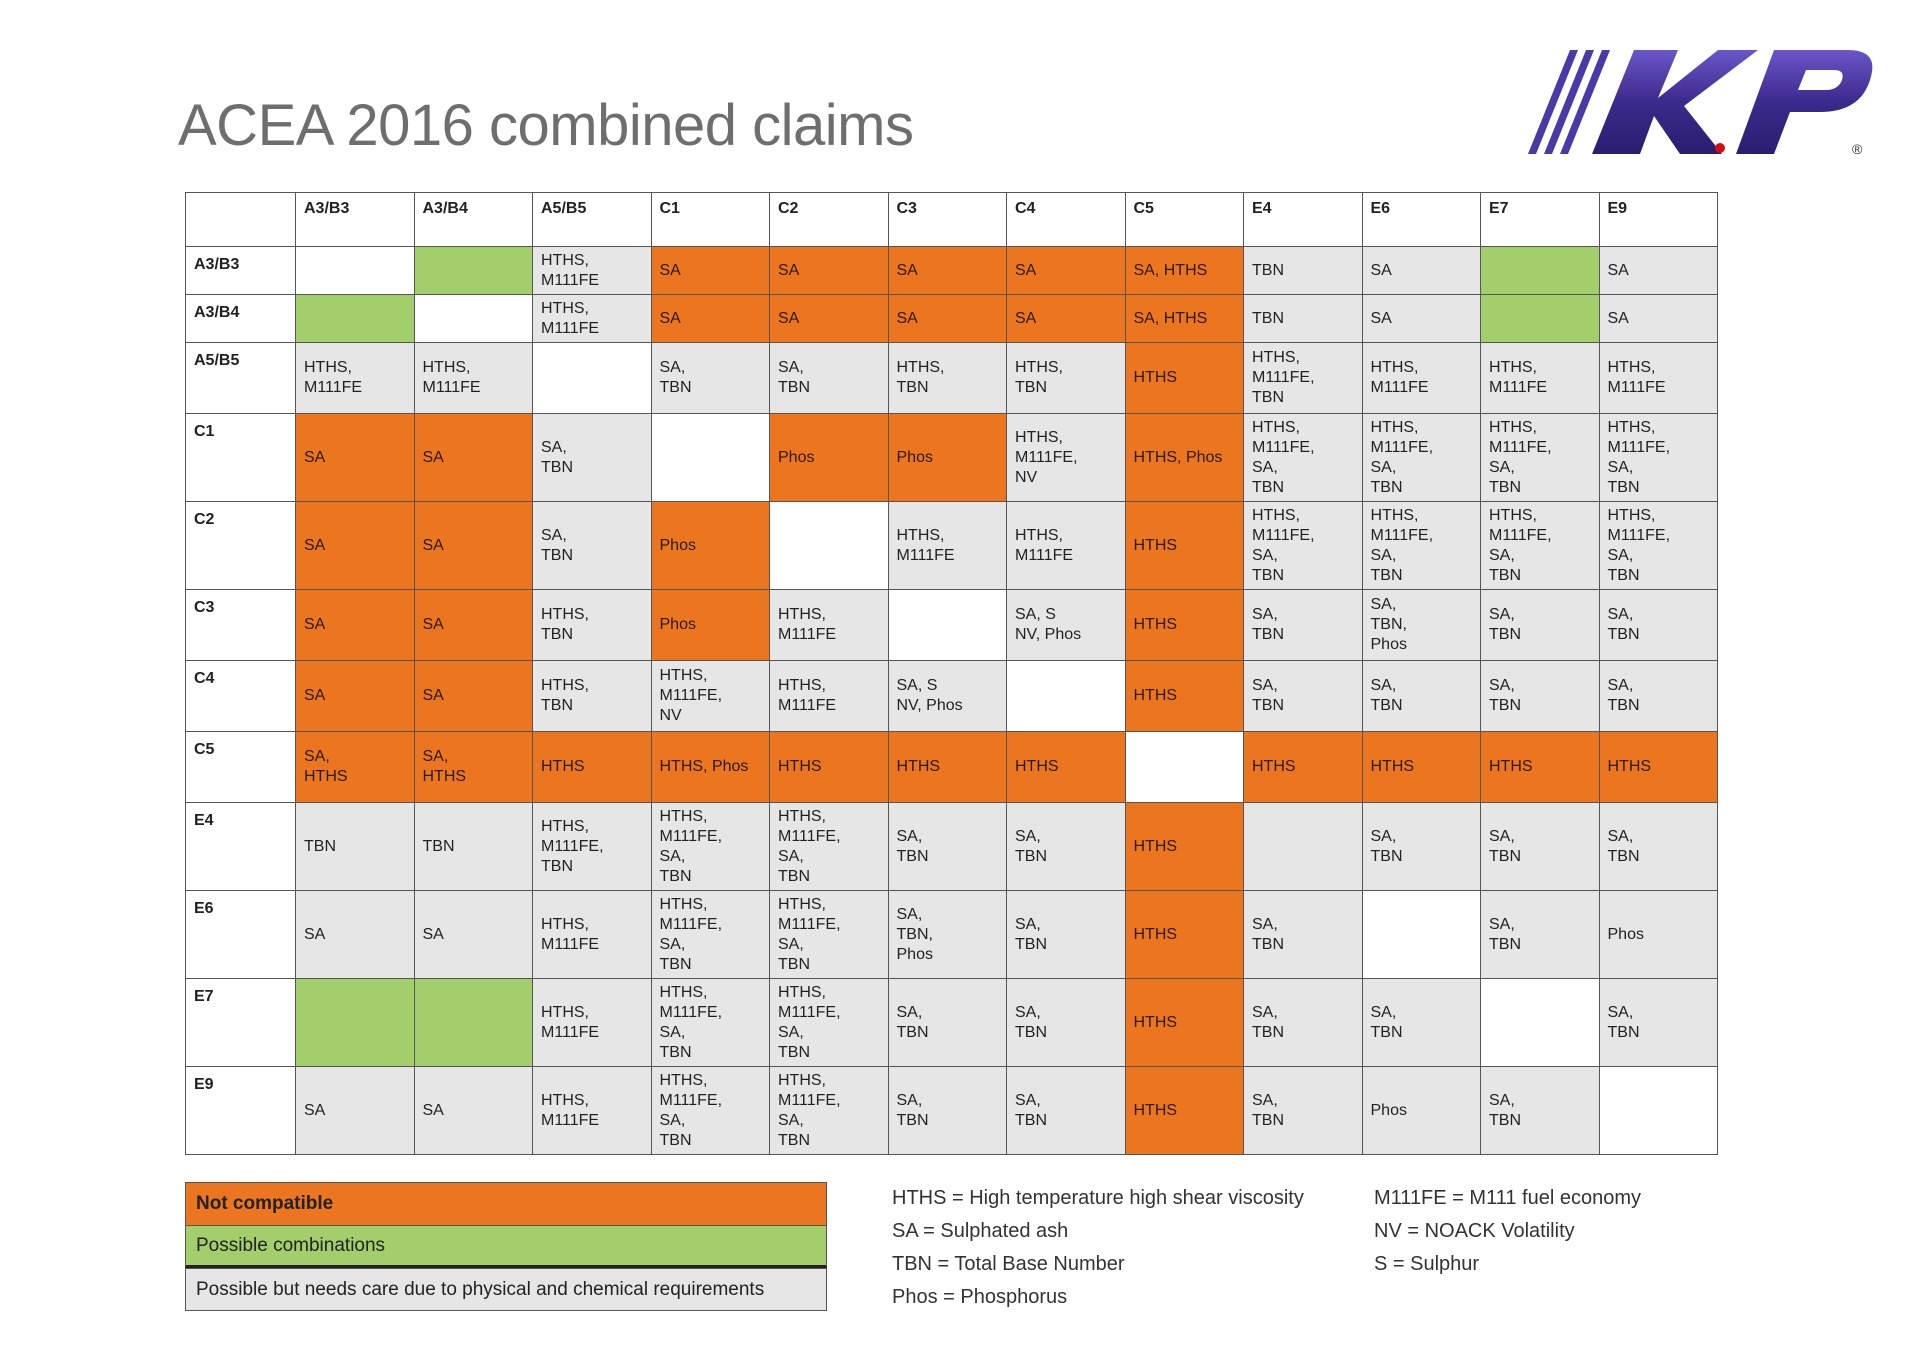  I want to click on matrix-row: A3/B3 HTHS, M111FE SA SA SA SA SA, HTHS TBN SA SA, so click(951, 270).